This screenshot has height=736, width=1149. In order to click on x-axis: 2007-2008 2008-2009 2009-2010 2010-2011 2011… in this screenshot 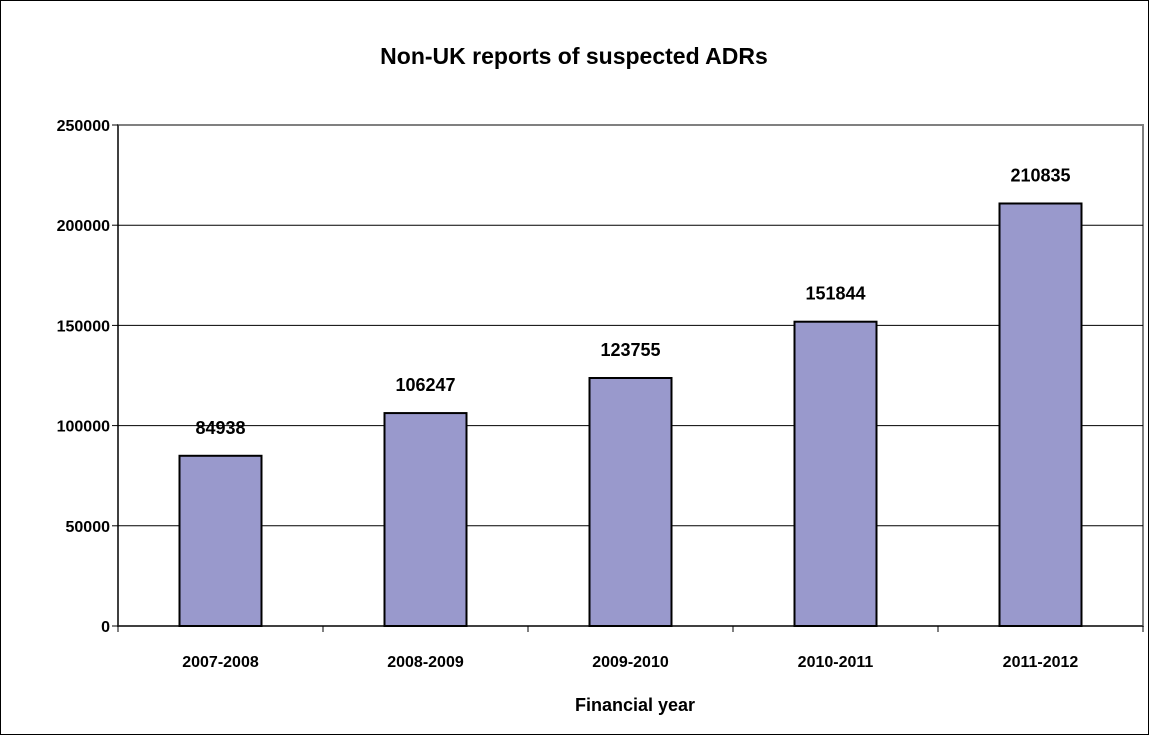, I will do `click(630, 648)`.